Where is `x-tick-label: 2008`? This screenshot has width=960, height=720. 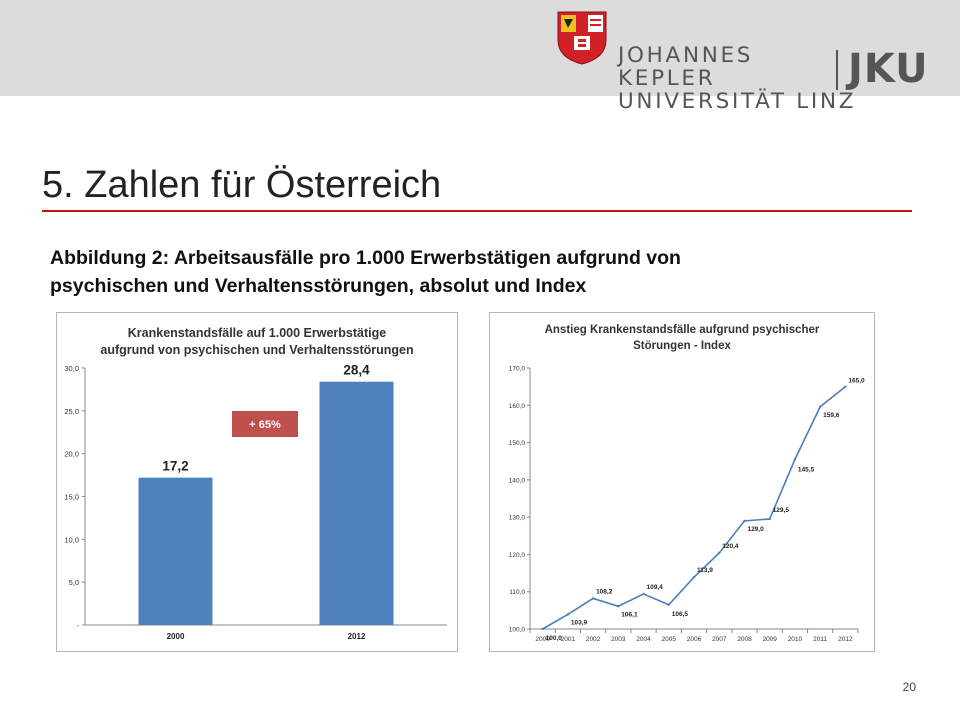
x-tick-label: 2008 is located at coordinates (744, 639).